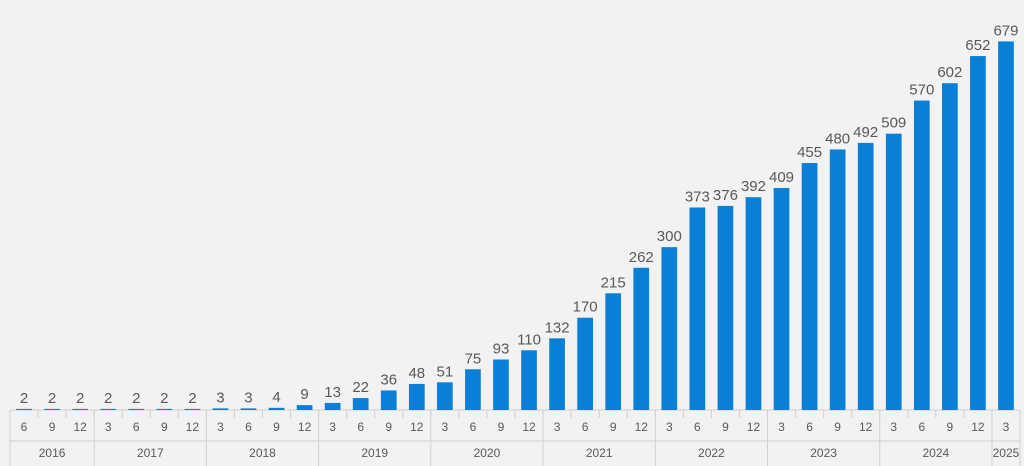 The width and height of the screenshot is (1024, 466). Describe the element at coordinates (276, 397) in the screenshot. I see `data-label: 4` at that location.